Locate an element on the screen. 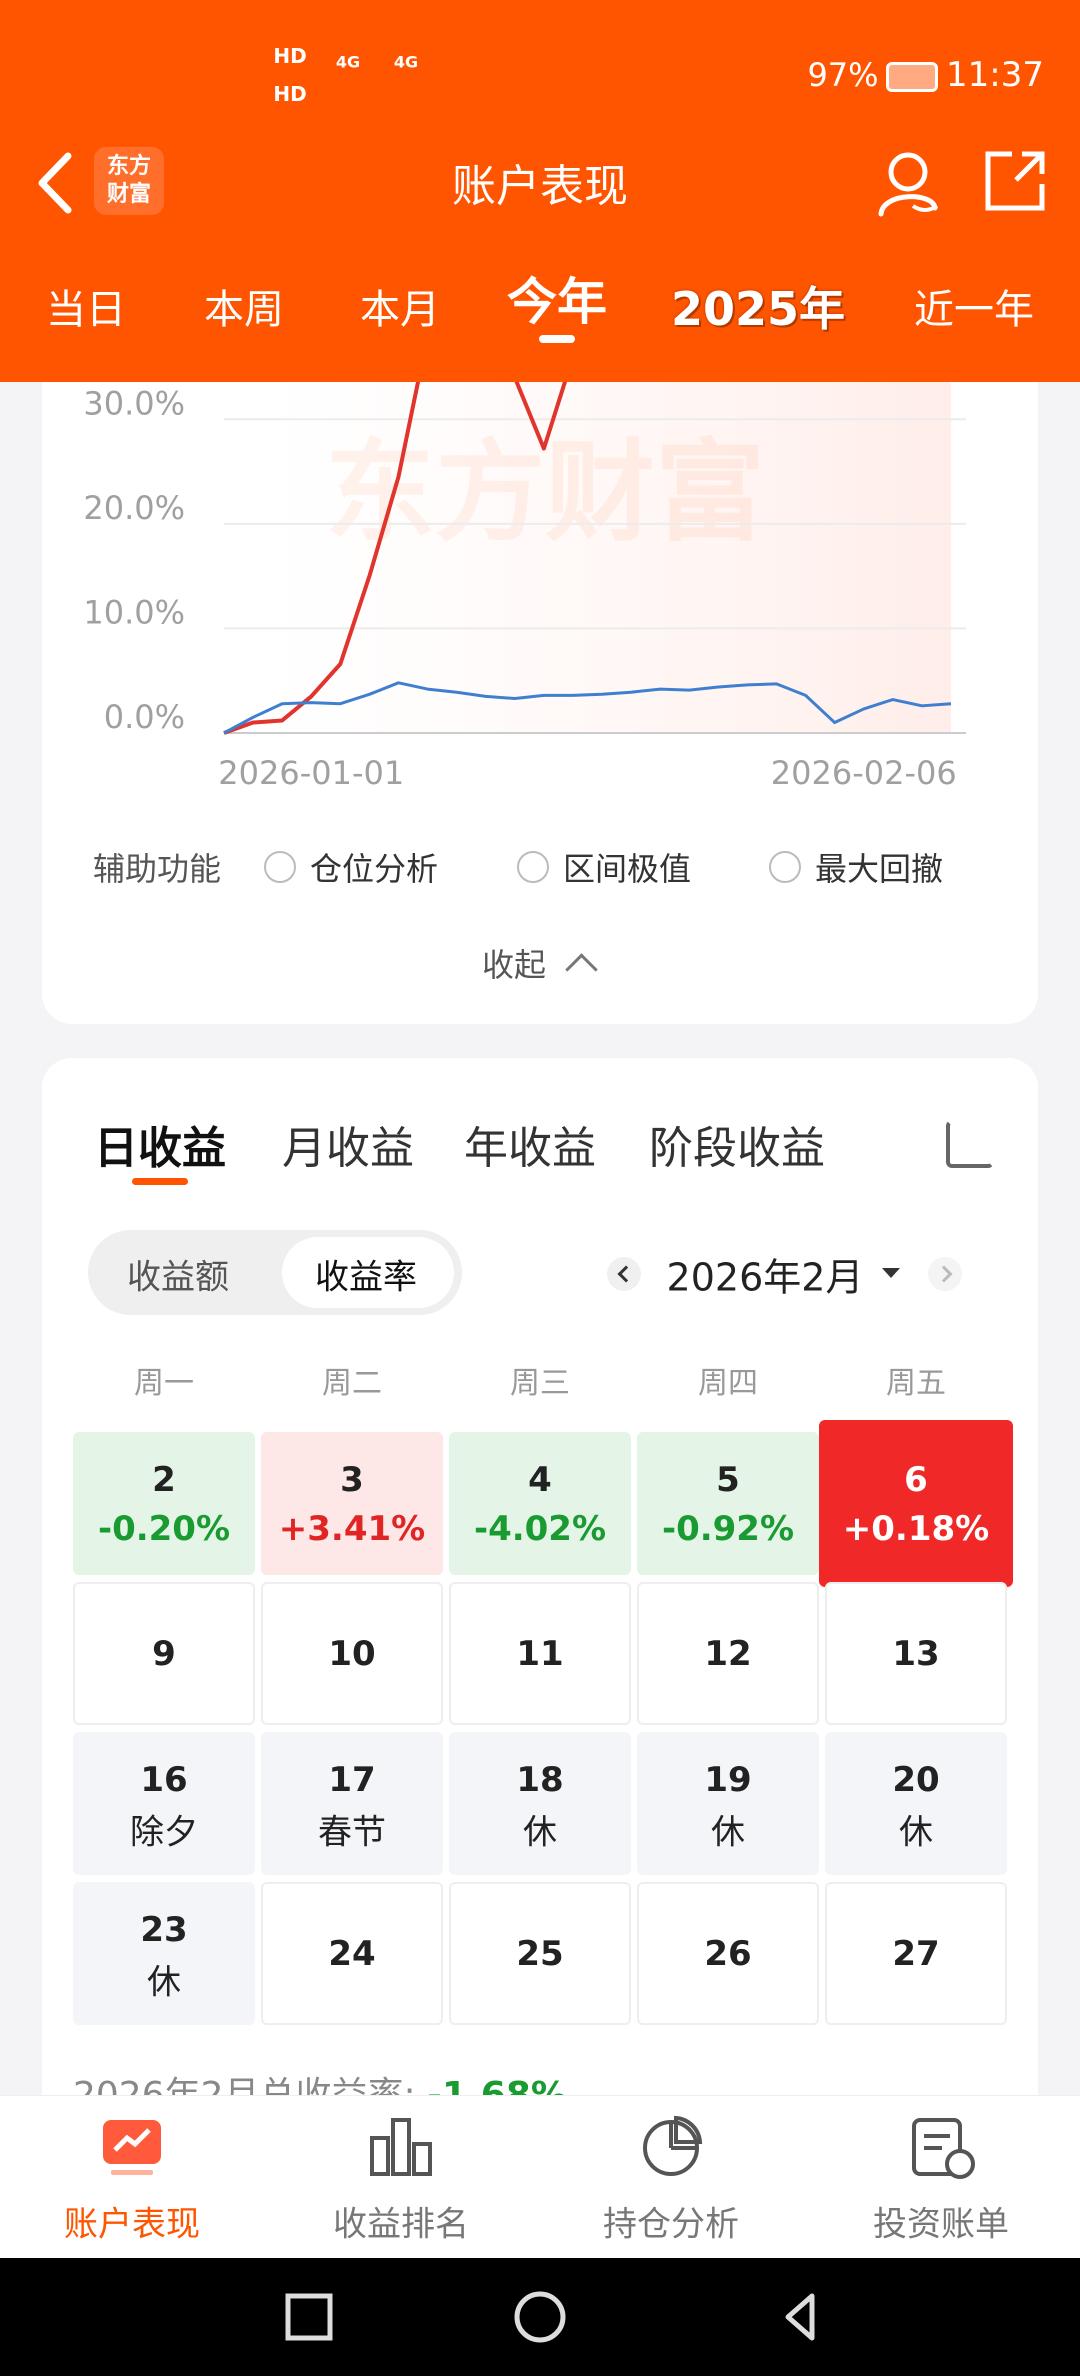 This screenshot has height=2376, width=1080. calendar-day: 20 is located at coordinates (916, 1779).